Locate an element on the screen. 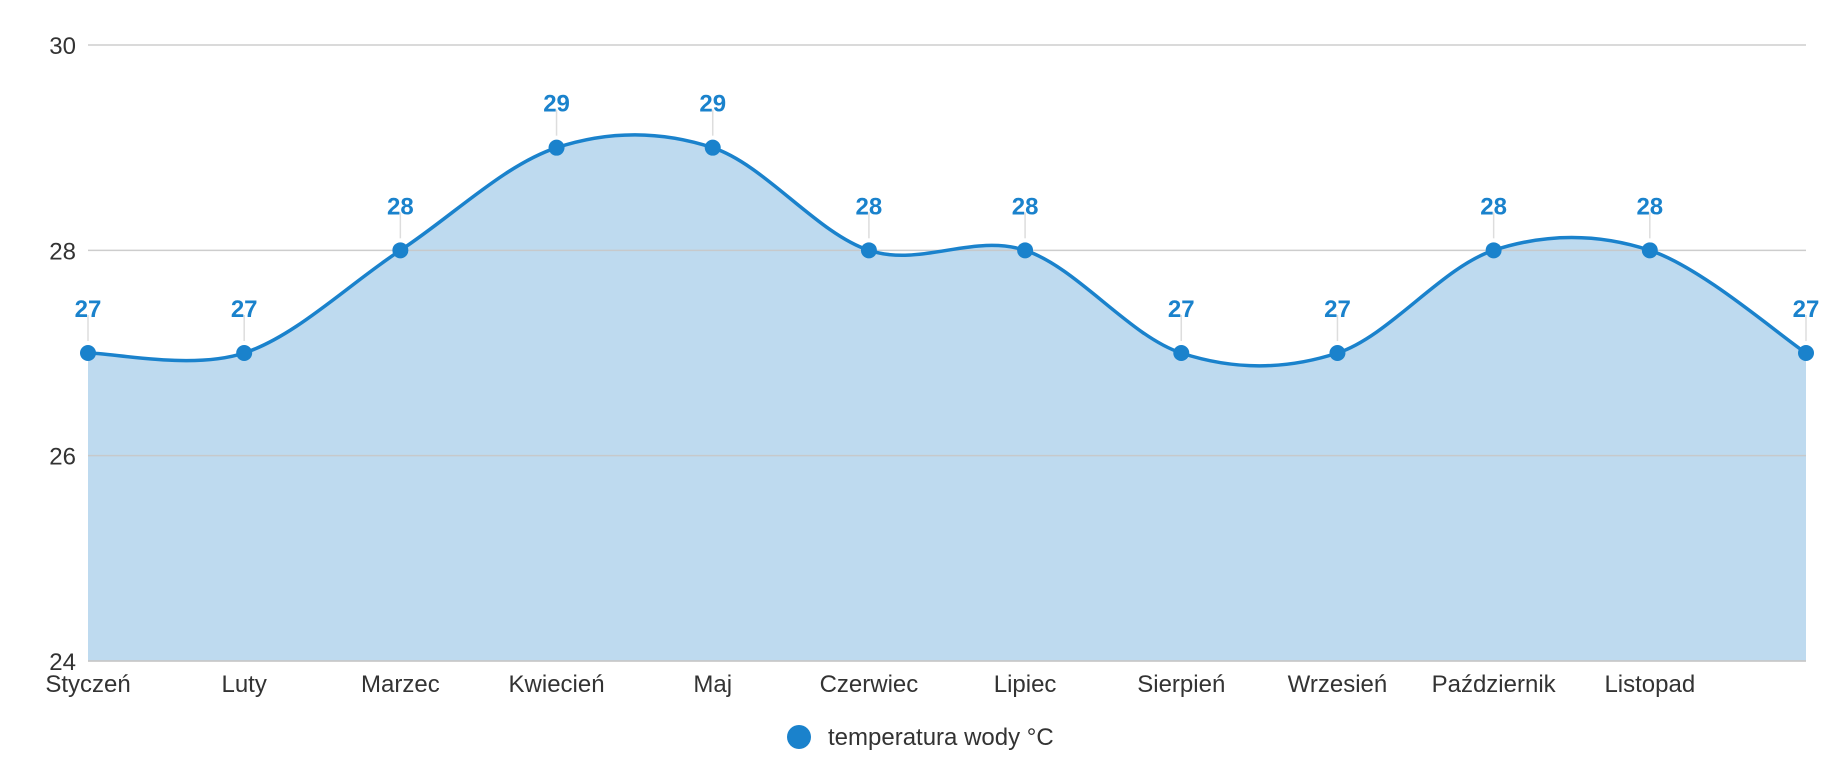 This screenshot has width=1834, height=780. x-tick-label: Październik is located at coordinates (1494, 684).